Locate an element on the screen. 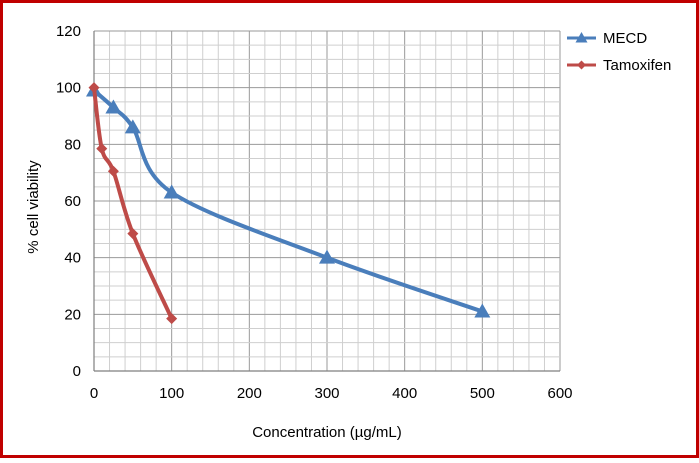  y-tick-label: 40 is located at coordinates (72, 258).